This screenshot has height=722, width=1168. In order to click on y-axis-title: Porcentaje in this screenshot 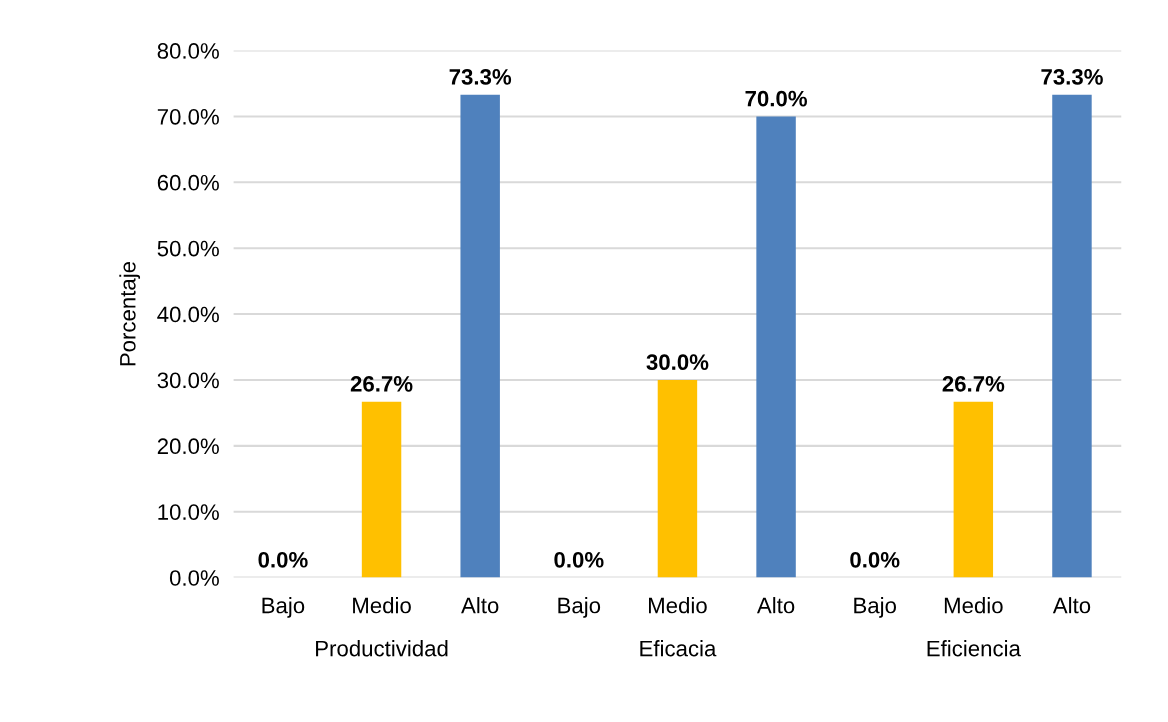, I will do `click(130, 313)`.